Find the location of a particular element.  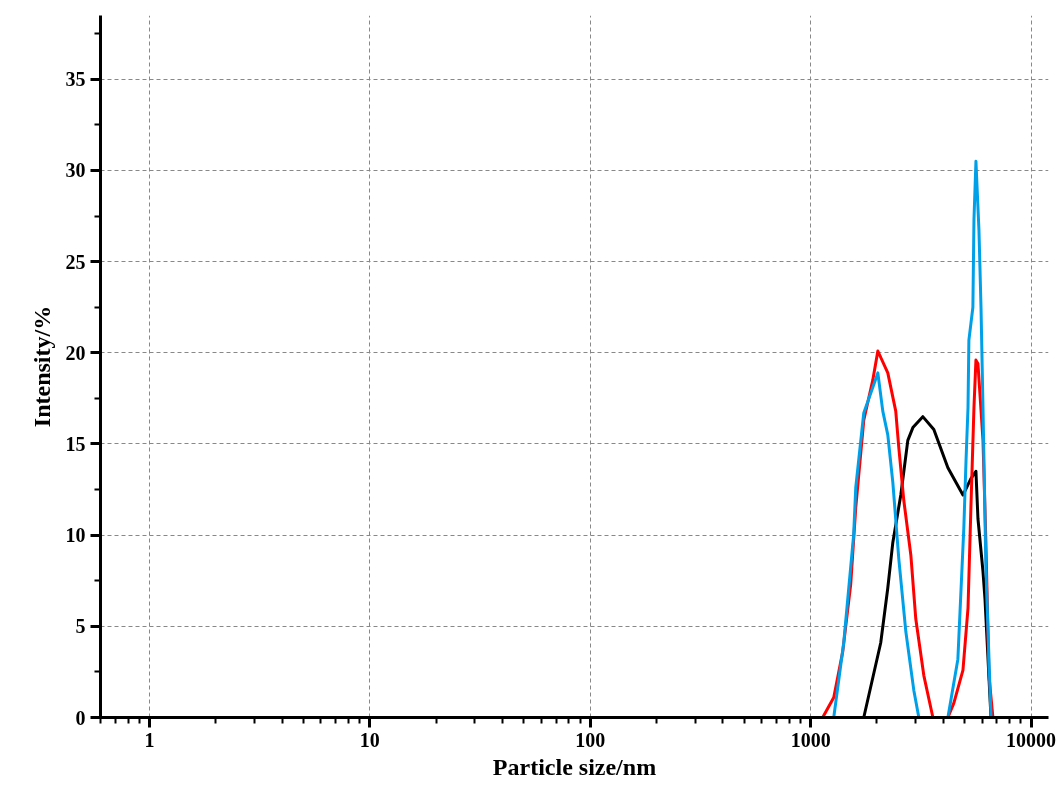

y-tick-label: 5 is located at coordinates (80, 626).